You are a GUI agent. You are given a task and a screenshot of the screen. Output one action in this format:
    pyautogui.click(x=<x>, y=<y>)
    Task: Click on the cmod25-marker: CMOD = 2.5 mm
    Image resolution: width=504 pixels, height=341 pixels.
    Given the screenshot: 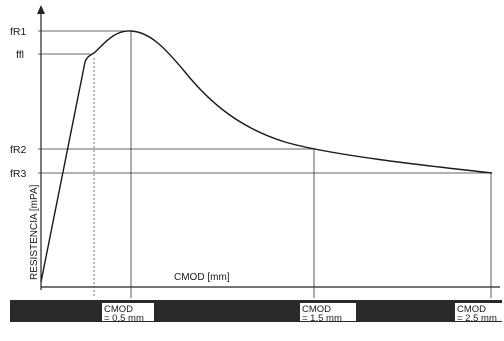 What is the action you would take?
    pyautogui.click(x=478, y=313)
    